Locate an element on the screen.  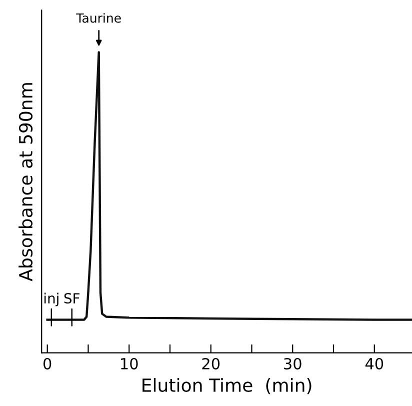
y-axis-title: Absorbance at 590nm is located at coordinates (25, 182).